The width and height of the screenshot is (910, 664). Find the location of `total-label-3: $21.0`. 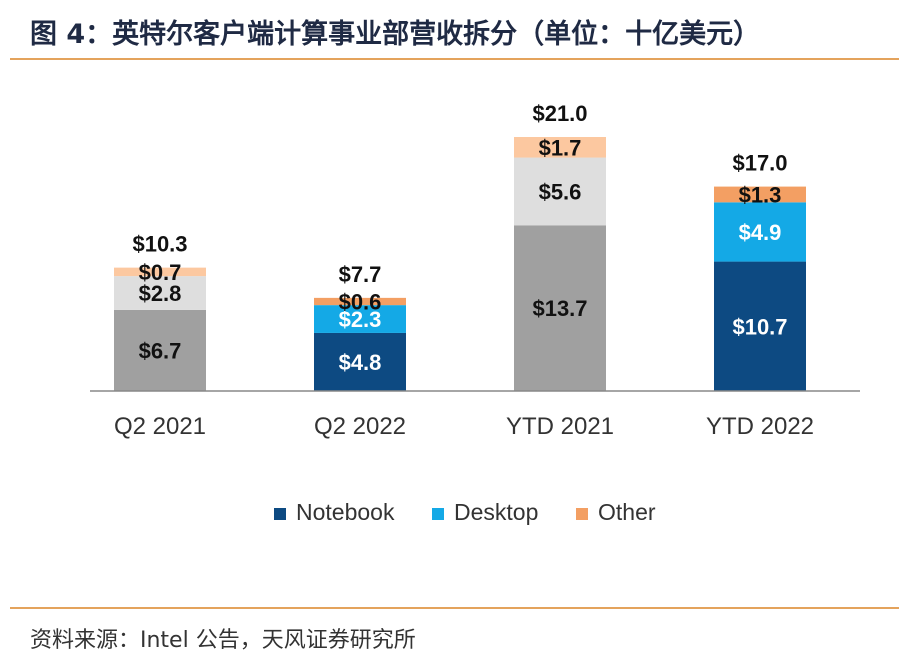

total-label-3: $21.0 is located at coordinates (559, 113).